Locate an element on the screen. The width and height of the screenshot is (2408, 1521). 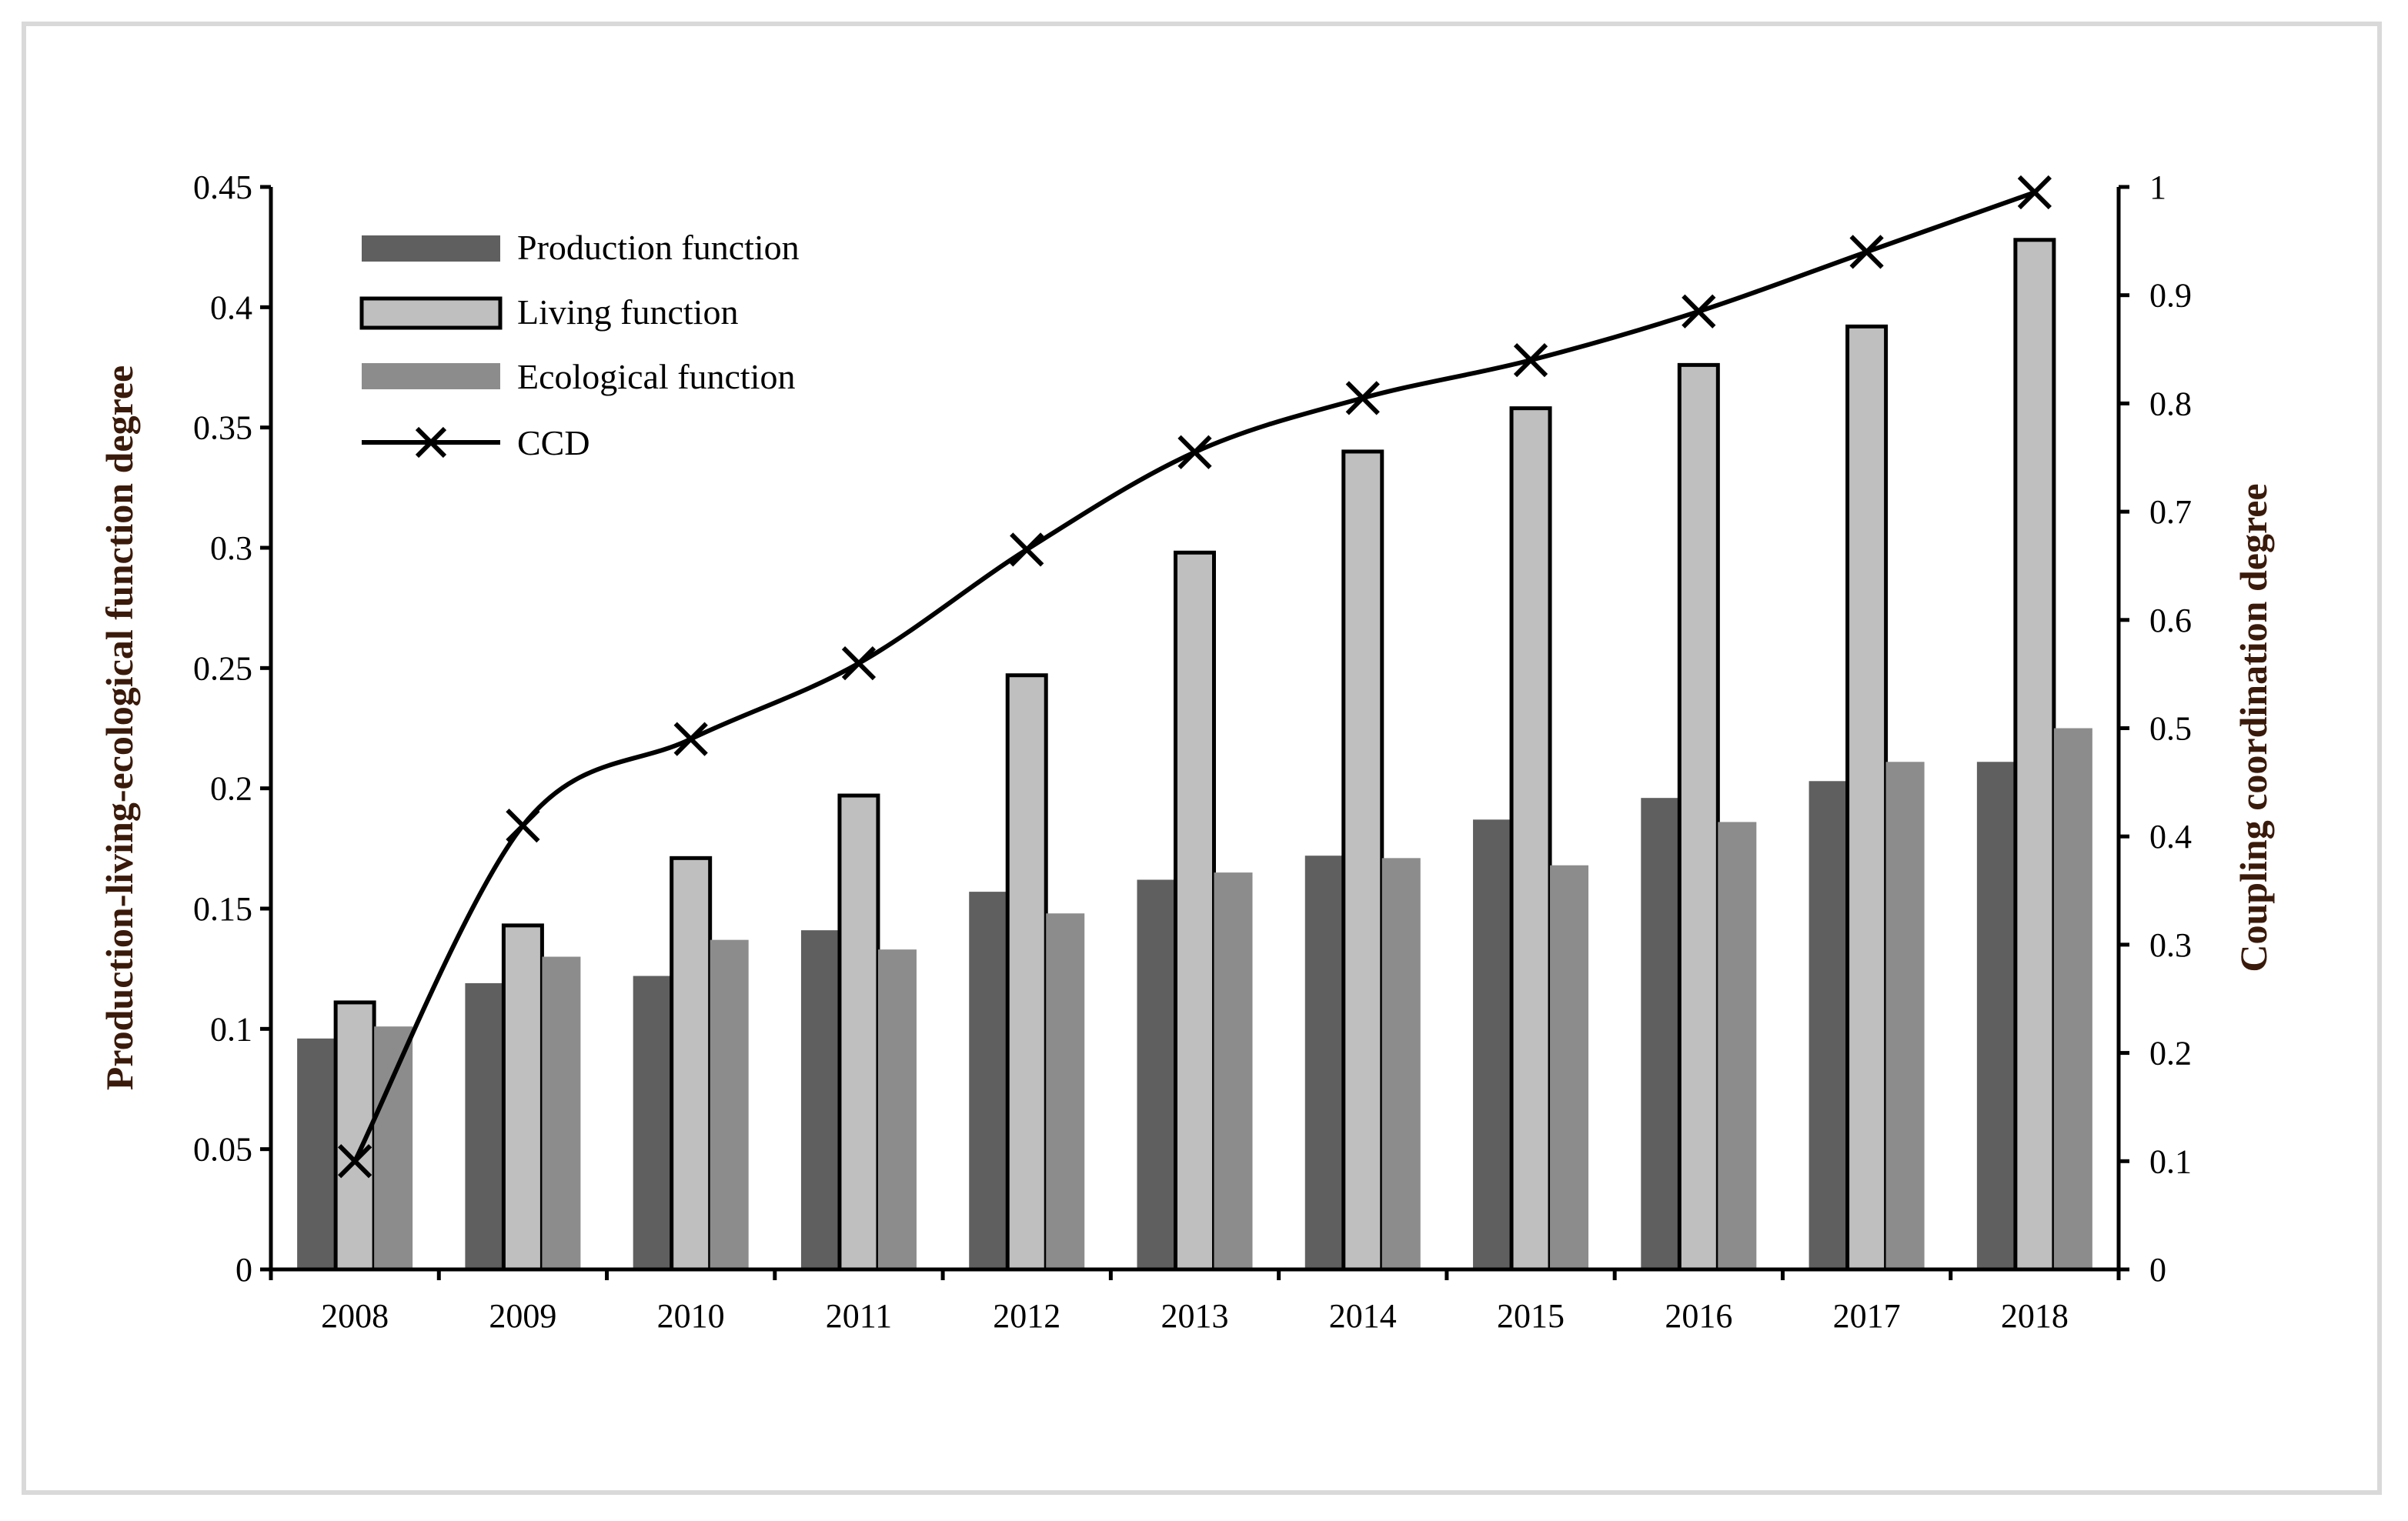
bar-living-2014 is located at coordinates (1362, 860).